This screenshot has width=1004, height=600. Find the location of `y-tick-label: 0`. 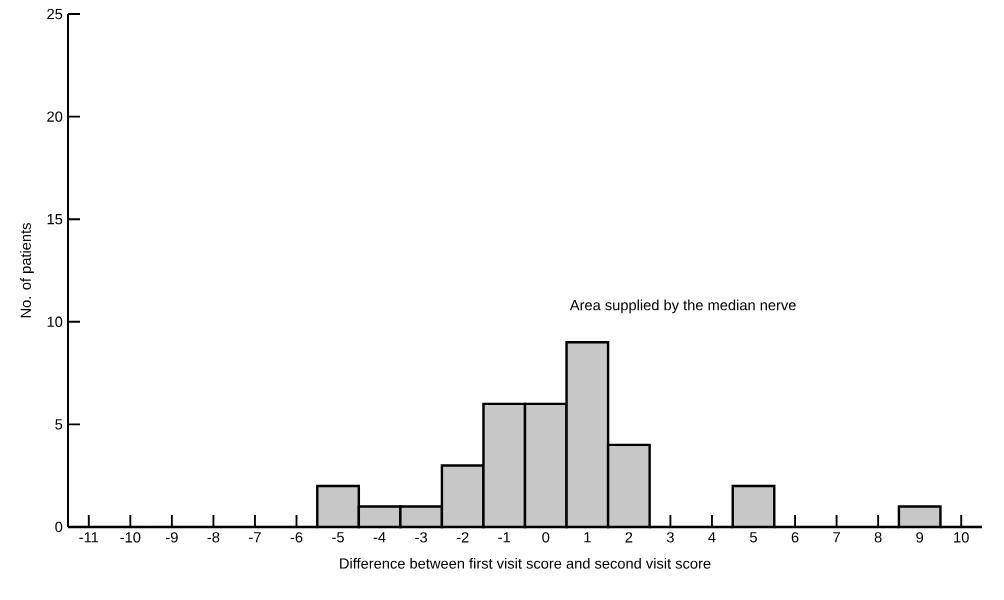

y-tick-label: 0 is located at coordinates (59, 527).